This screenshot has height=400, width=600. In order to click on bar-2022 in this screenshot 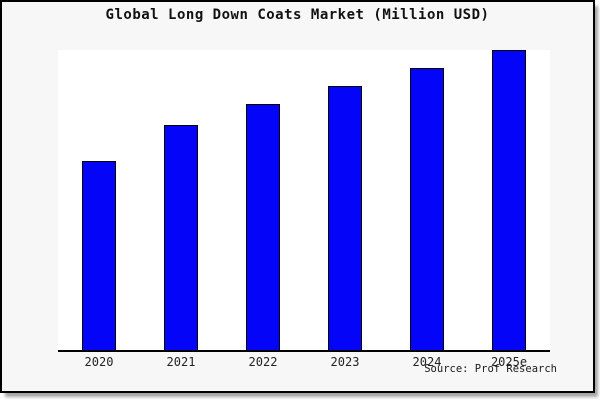, I will do `click(263, 227)`.